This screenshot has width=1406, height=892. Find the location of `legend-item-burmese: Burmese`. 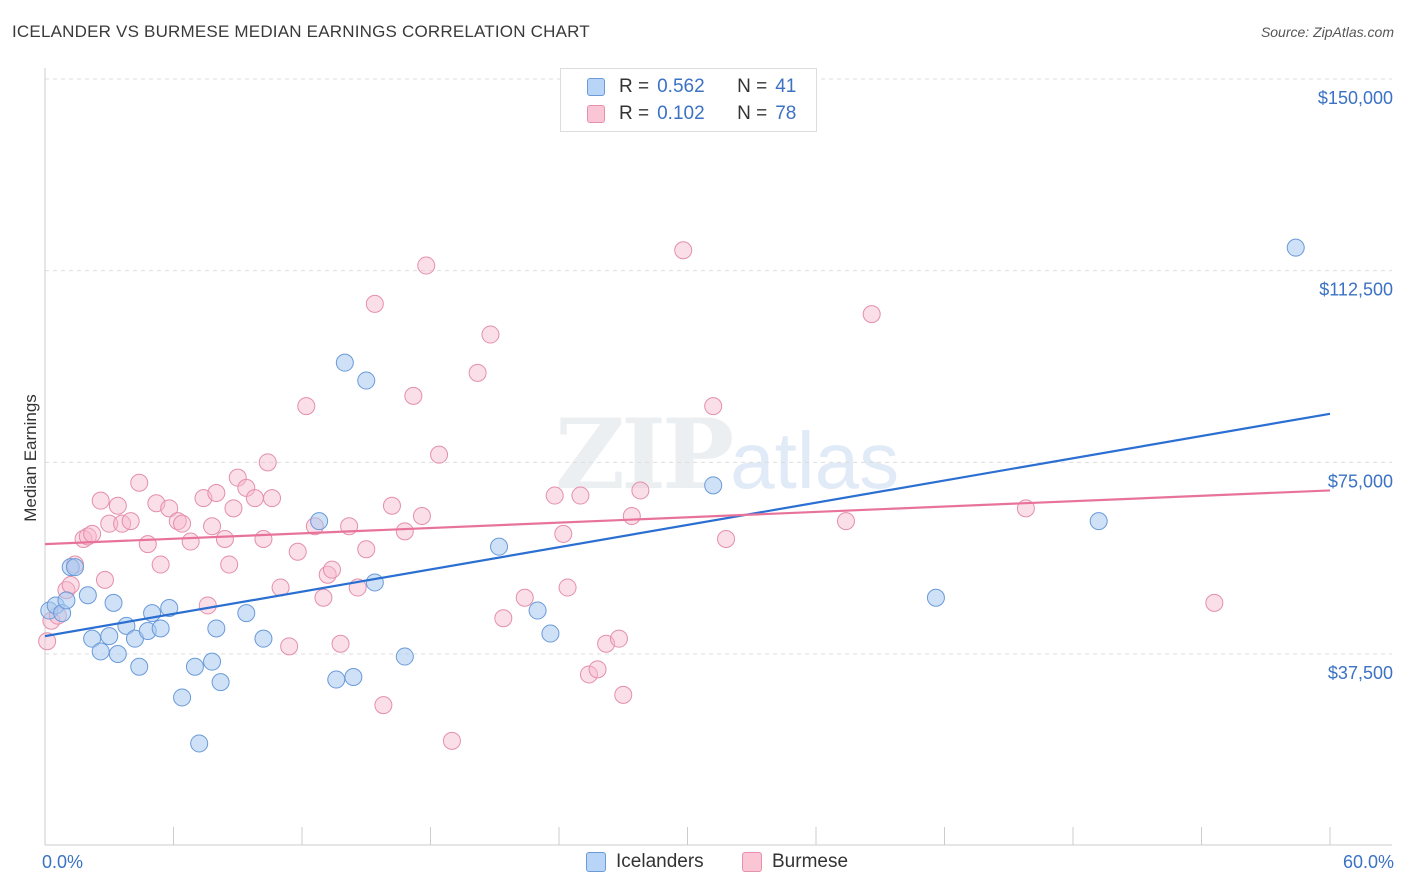

legend-item-burmese: Burmese is located at coordinates (795, 862).